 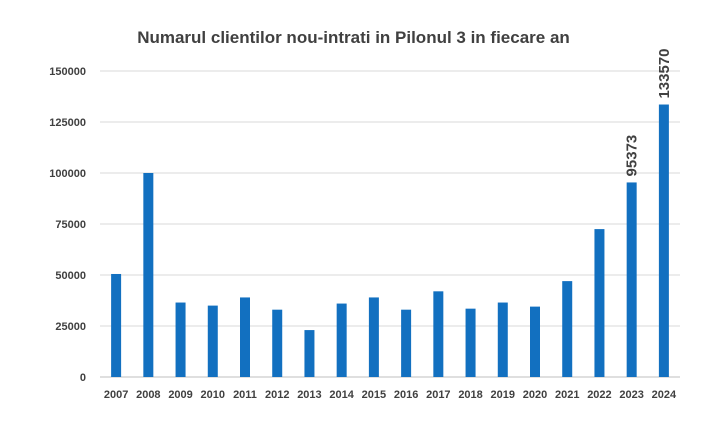 What do you see at coordinates (70, 276) in the screenshot?
I see `y-tick-label: 50000` at bounding box center [70, 276].